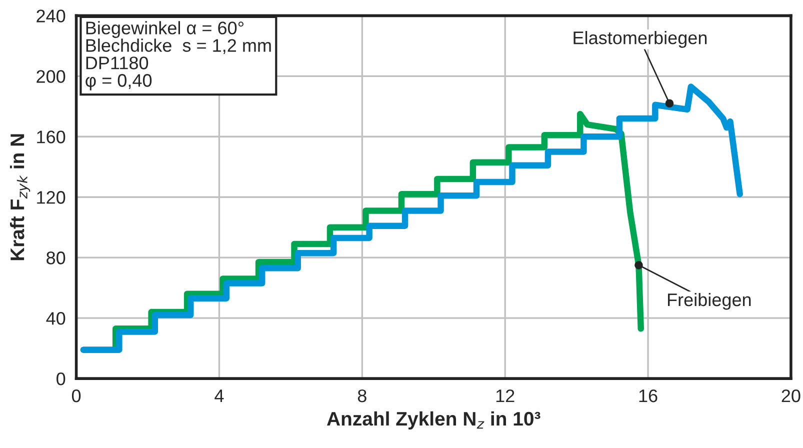 The height and width of the screenshot is (448, 803). Describe the element at coordinates (51, 197) in the screenshot. I see `y-tick-label: 120` at that location.